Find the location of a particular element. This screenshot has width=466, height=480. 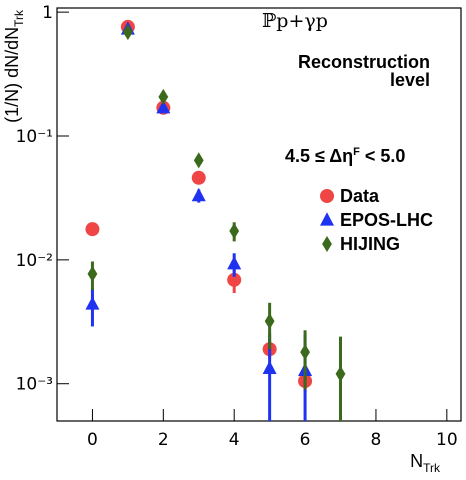

x-label-sub: Trk is located at coordinates (432, 468).